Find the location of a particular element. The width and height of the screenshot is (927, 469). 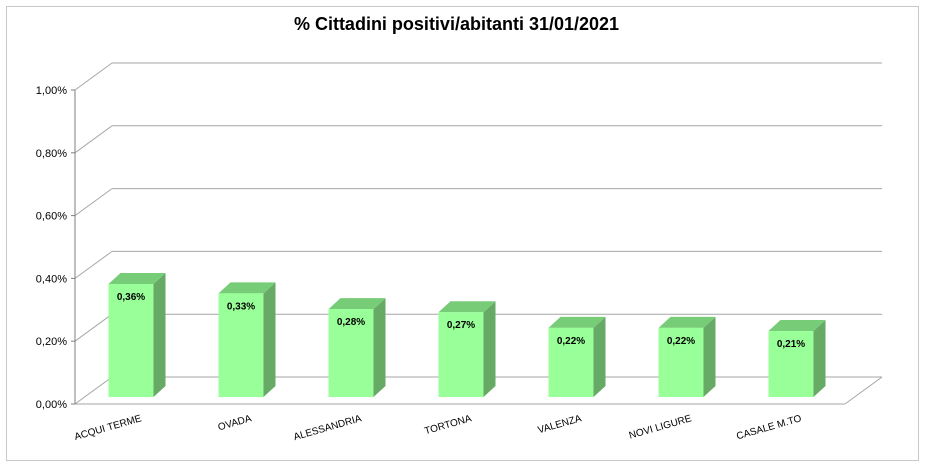

x-category-label: CASALE M.TO is located at coordinates (769, 427).